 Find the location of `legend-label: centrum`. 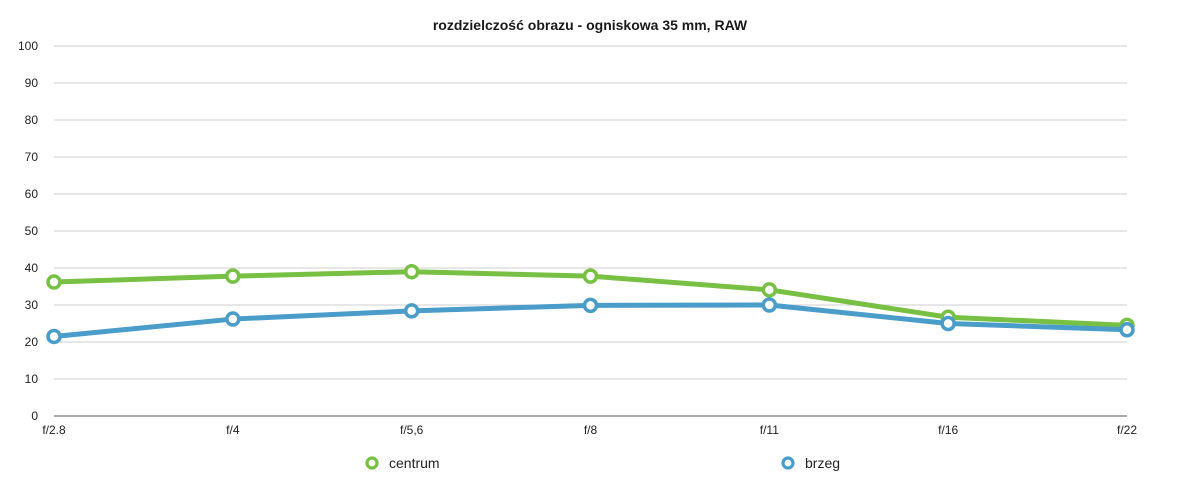

legend-label: centrum is located at coordinates (414, 463).